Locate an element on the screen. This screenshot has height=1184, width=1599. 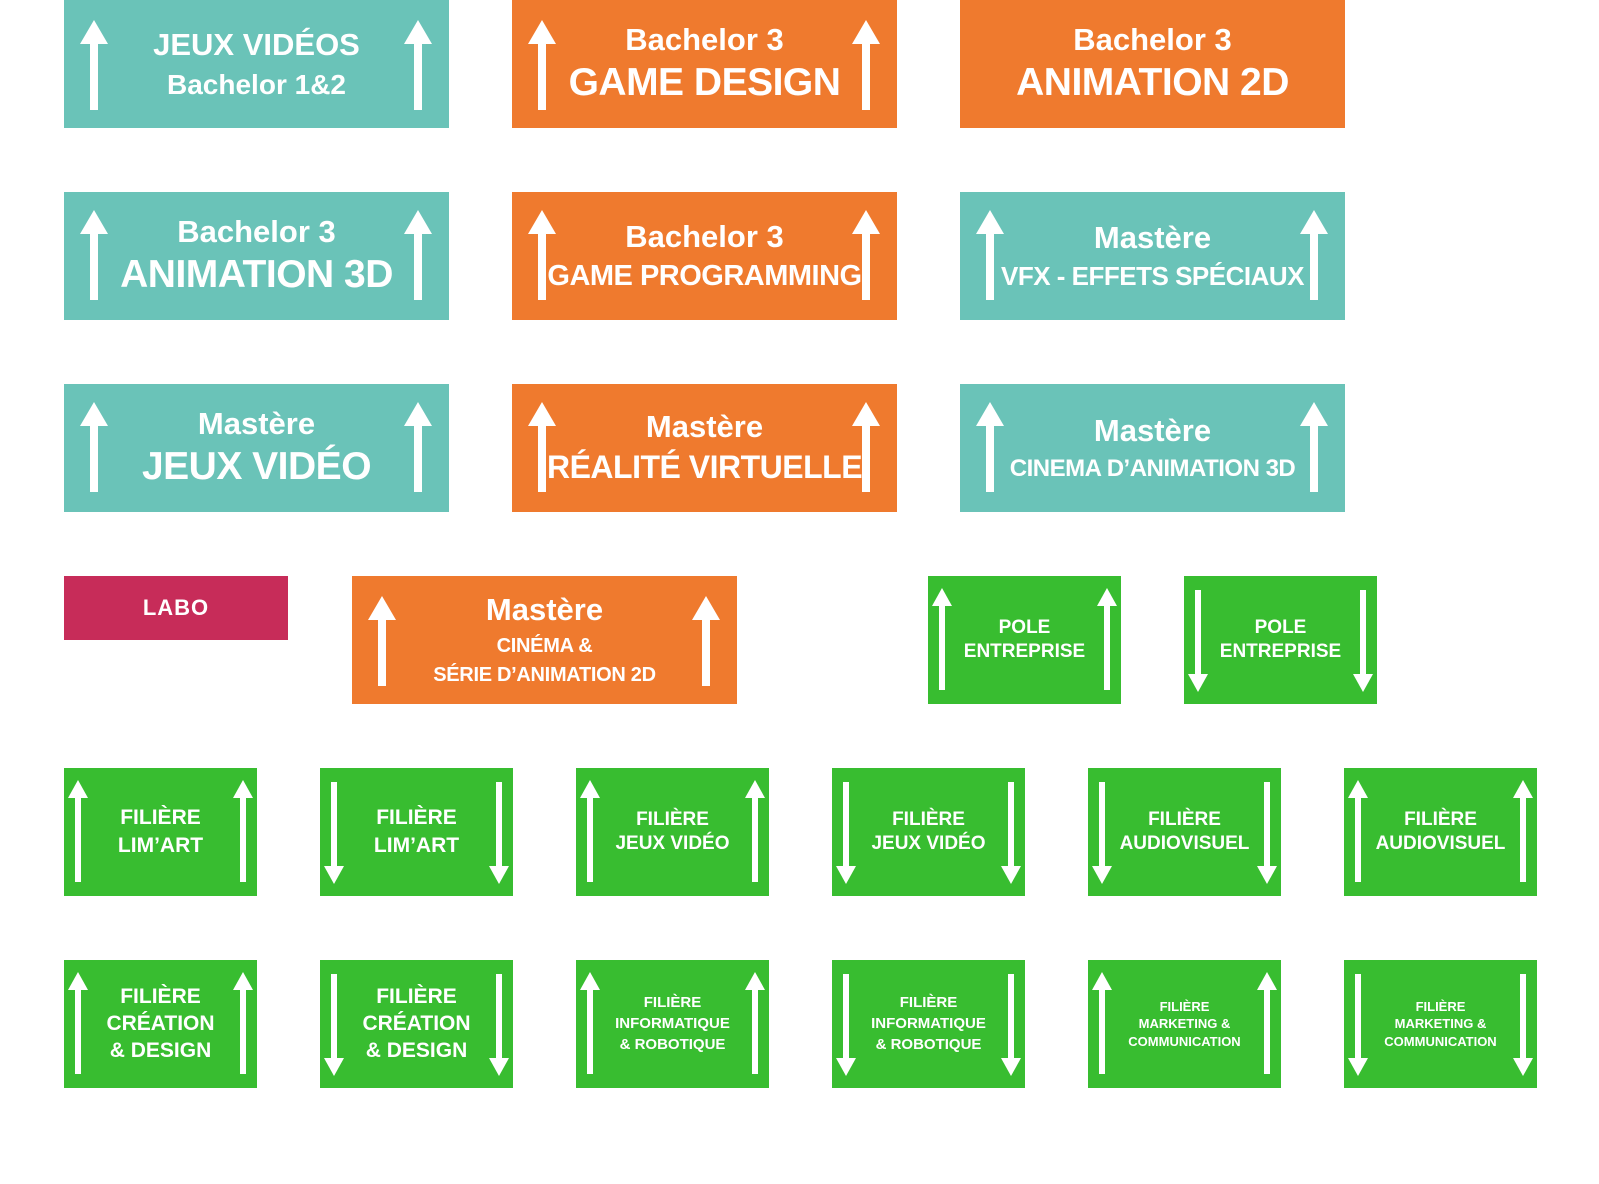
sign-filiere-limart-down: FILIÈRE LIM’ART is located at coordinates (416, 832).